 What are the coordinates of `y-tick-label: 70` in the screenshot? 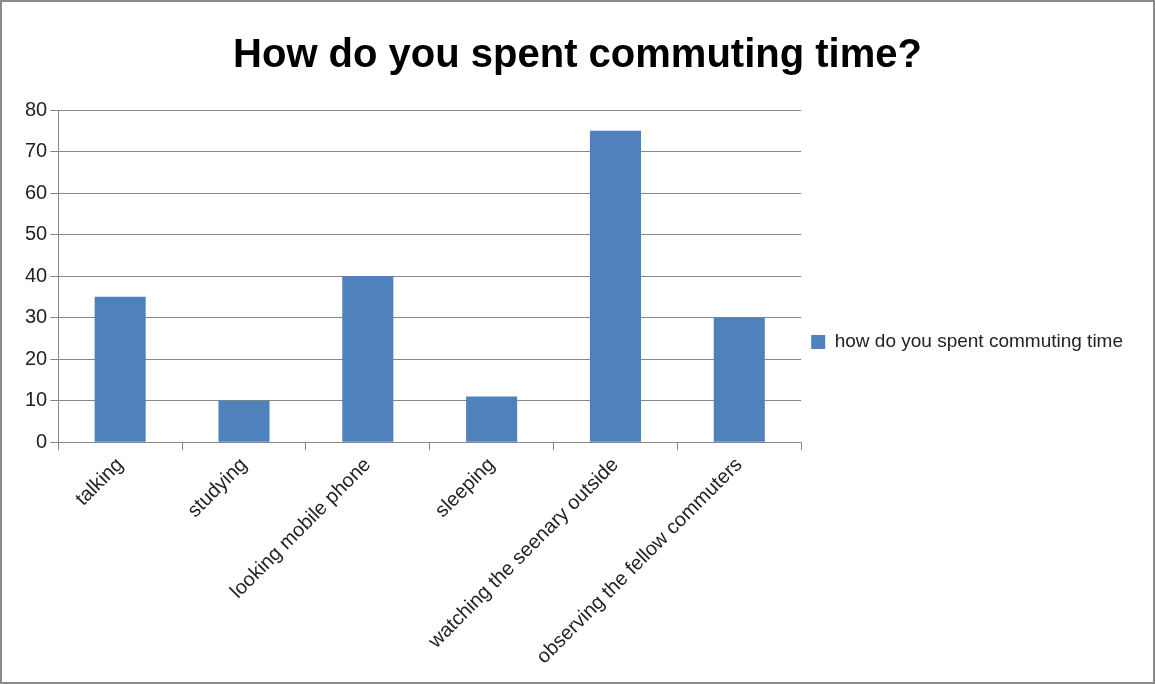 It's located at (36, 150).